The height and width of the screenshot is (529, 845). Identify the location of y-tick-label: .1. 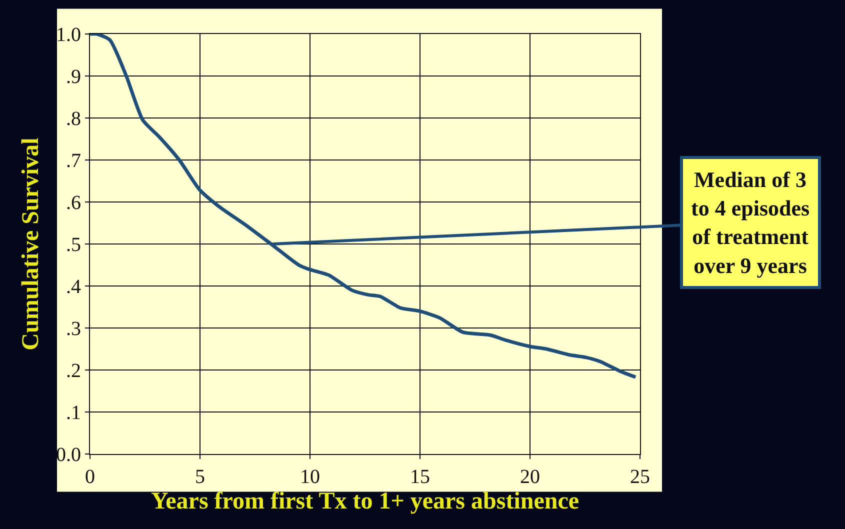
(73, 413).